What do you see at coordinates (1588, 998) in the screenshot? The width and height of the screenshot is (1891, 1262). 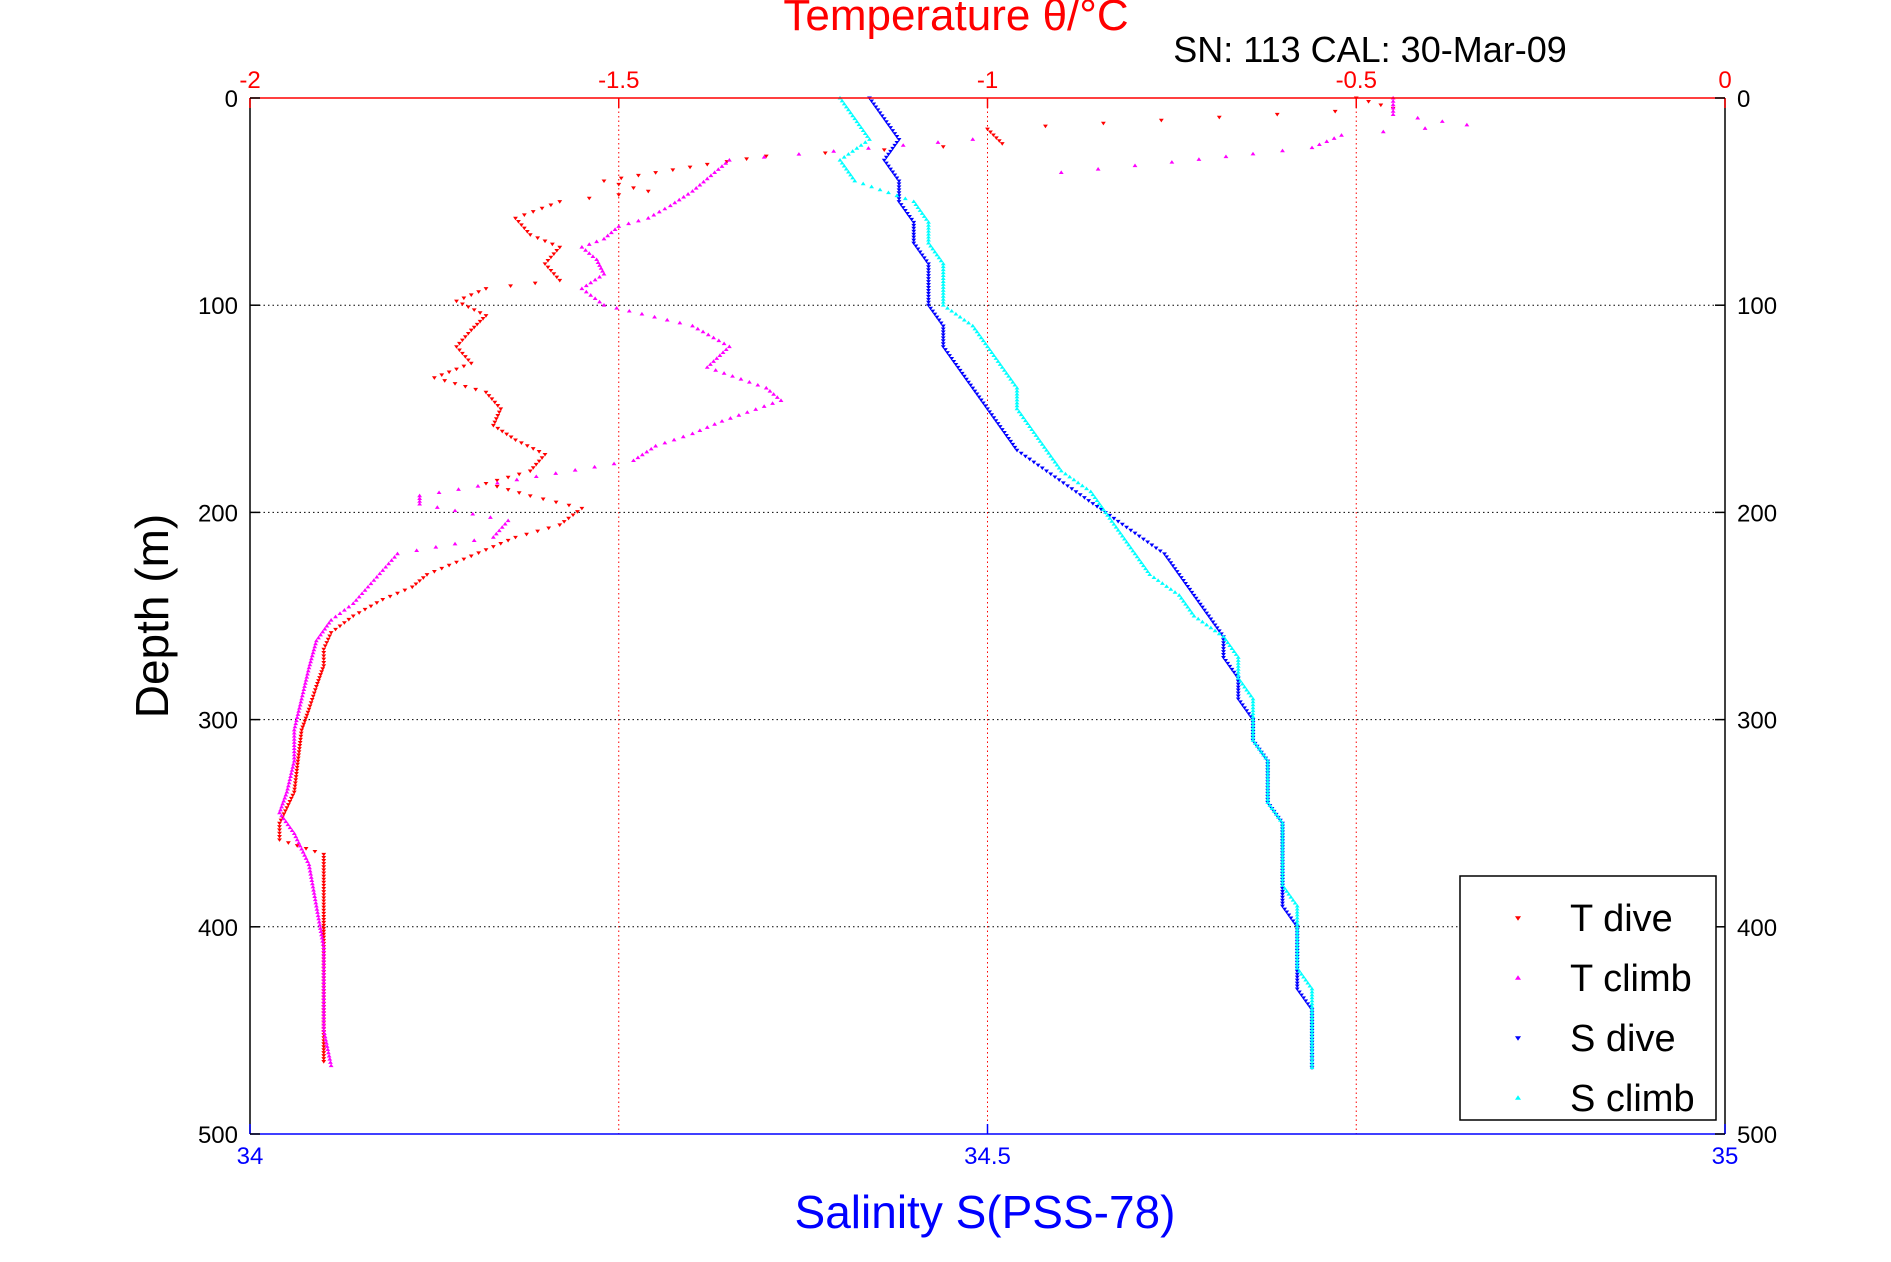 I see `legend: T dive T climb S dive S climb` at bounding box center [1588, 998].